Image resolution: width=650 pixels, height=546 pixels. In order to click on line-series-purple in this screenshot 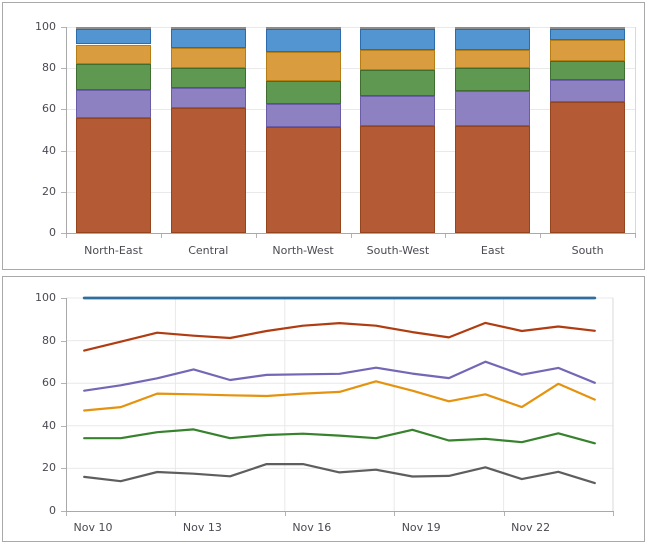, I will do `click(339, 376)`.